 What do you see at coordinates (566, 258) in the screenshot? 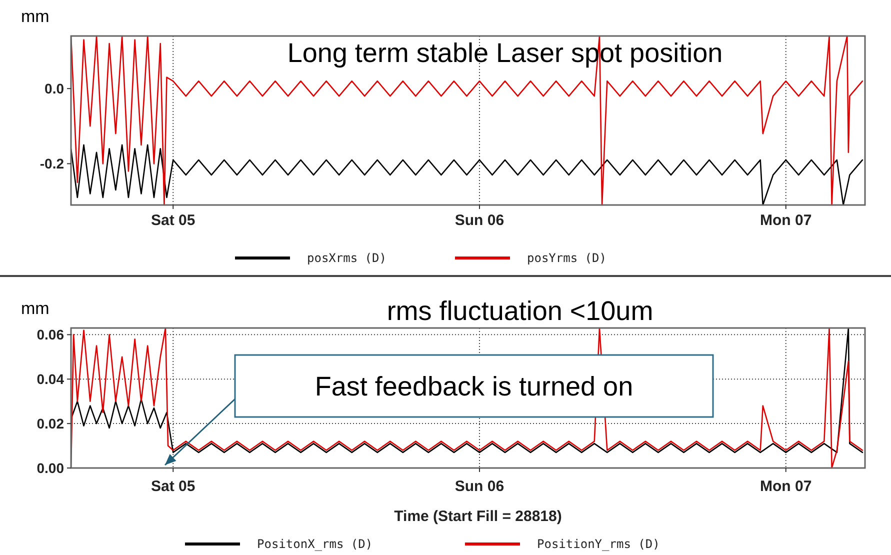
I see `legend-label: posYrms (D)` at bounding box center [566, 258].